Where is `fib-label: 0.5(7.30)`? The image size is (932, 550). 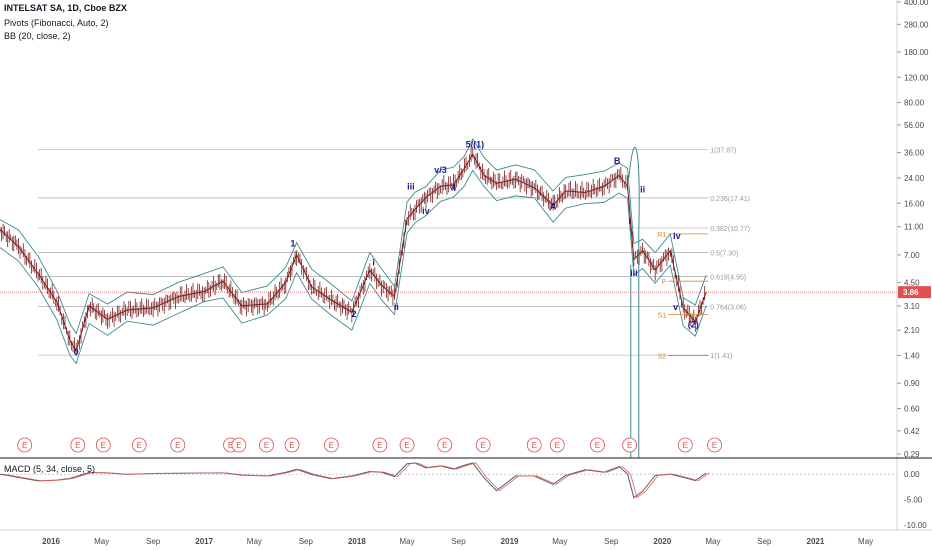 fib-label: 0.5(7.30) is located at coordinates (724, 253).